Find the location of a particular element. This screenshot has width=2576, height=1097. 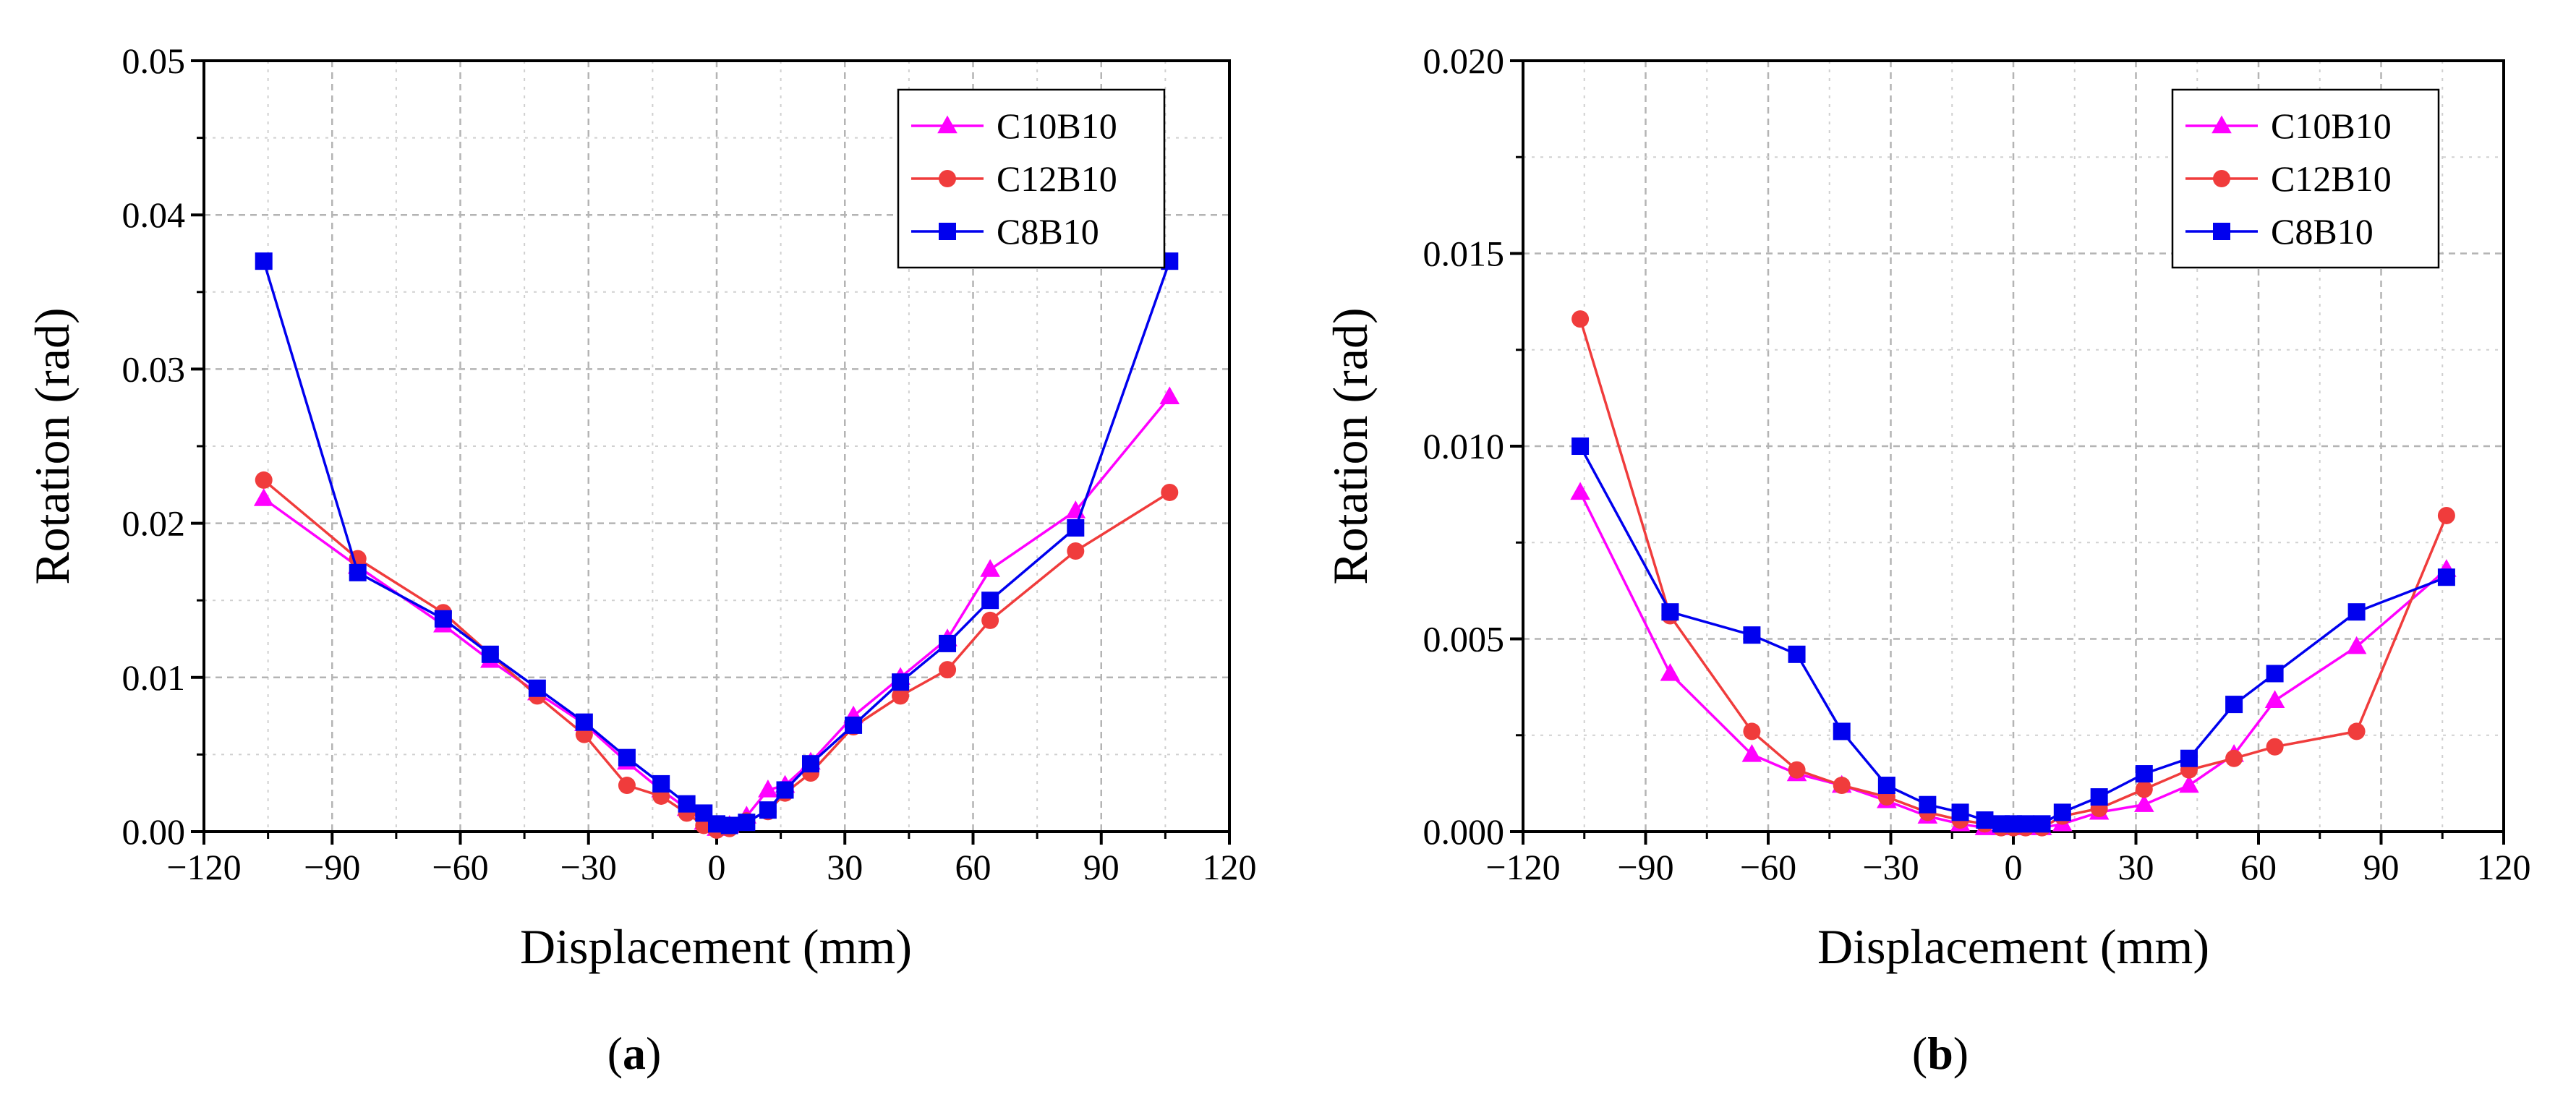

chart0-legend-label-C8B10: C8B10 is located at coordinates (1048, 231).